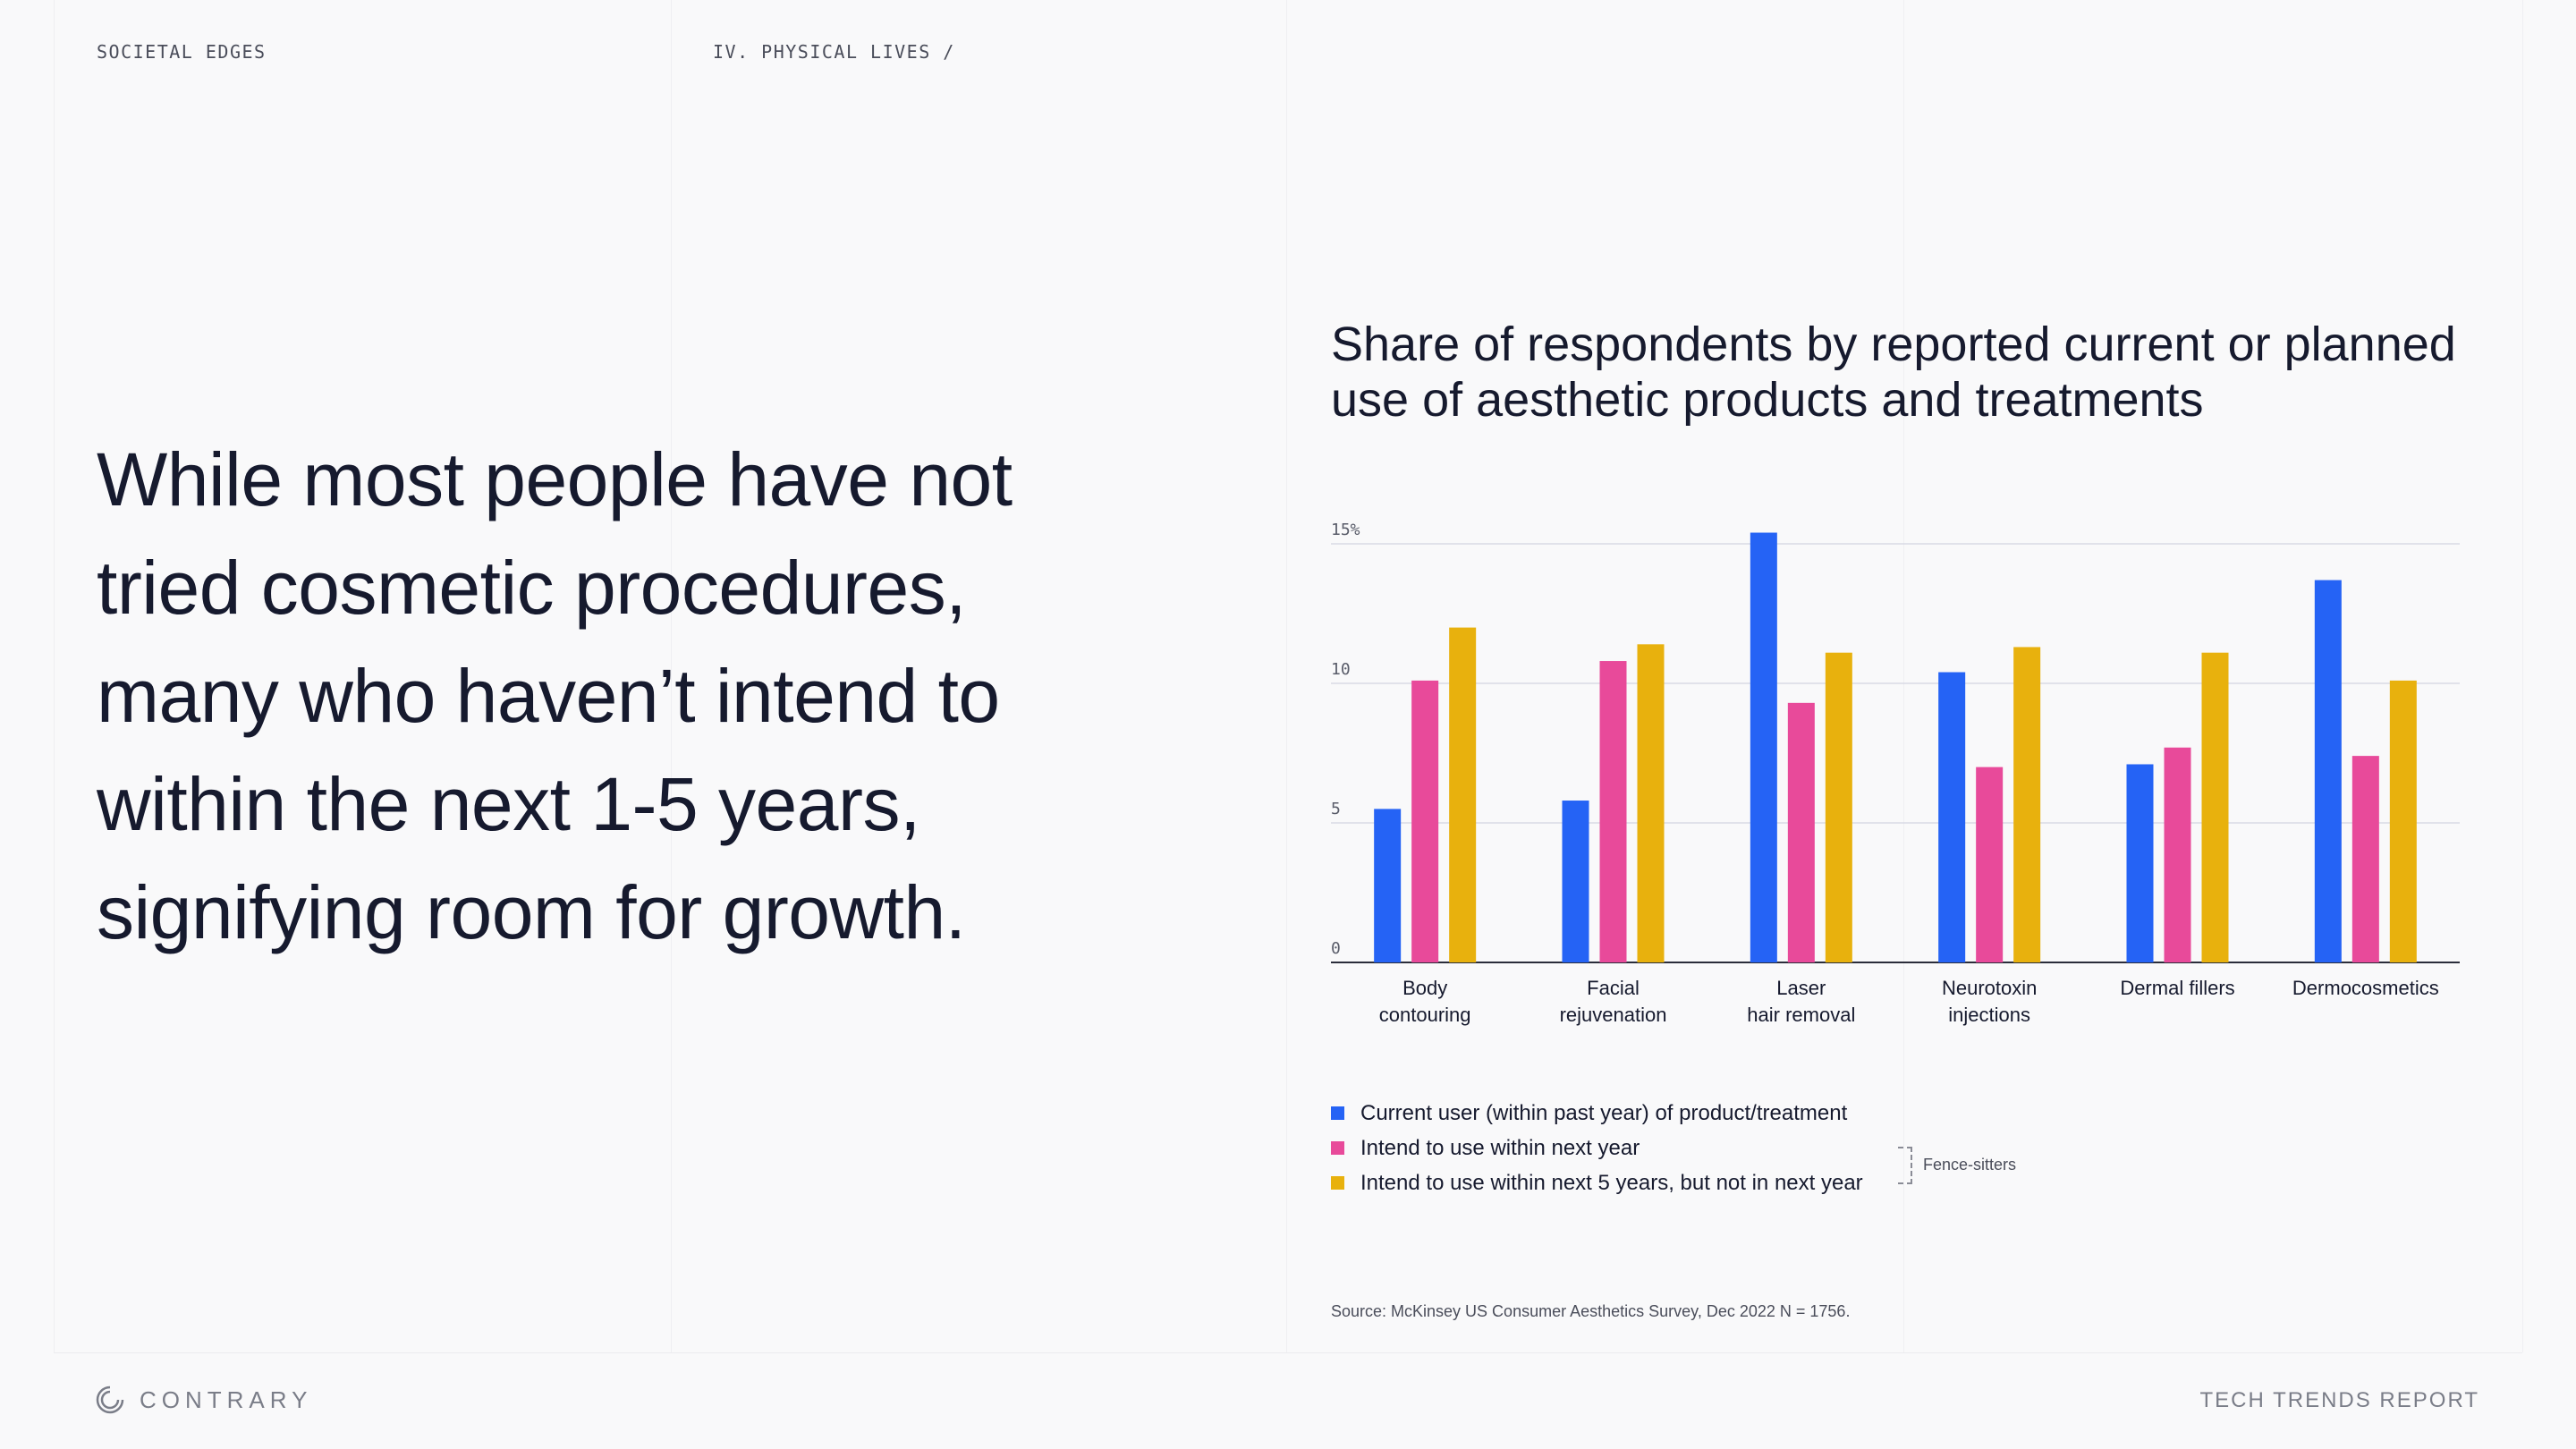 Image resolution: width=2576 pixels, height=1449 pixels. I want to click on footer-divider, so click(1288, 1352).